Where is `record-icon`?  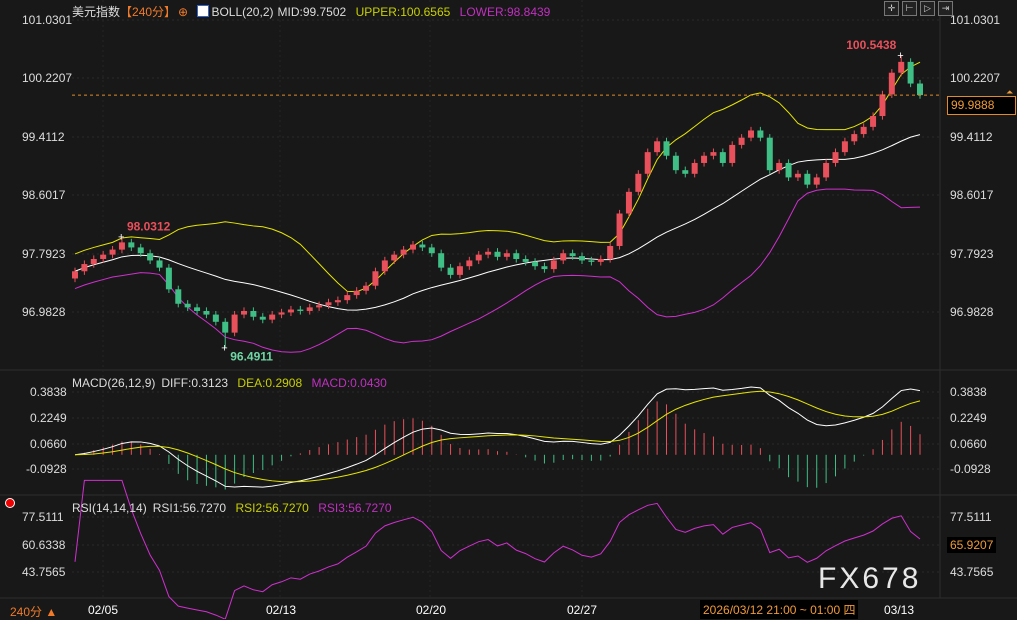
record-icon is located at coordinates (10, 503).